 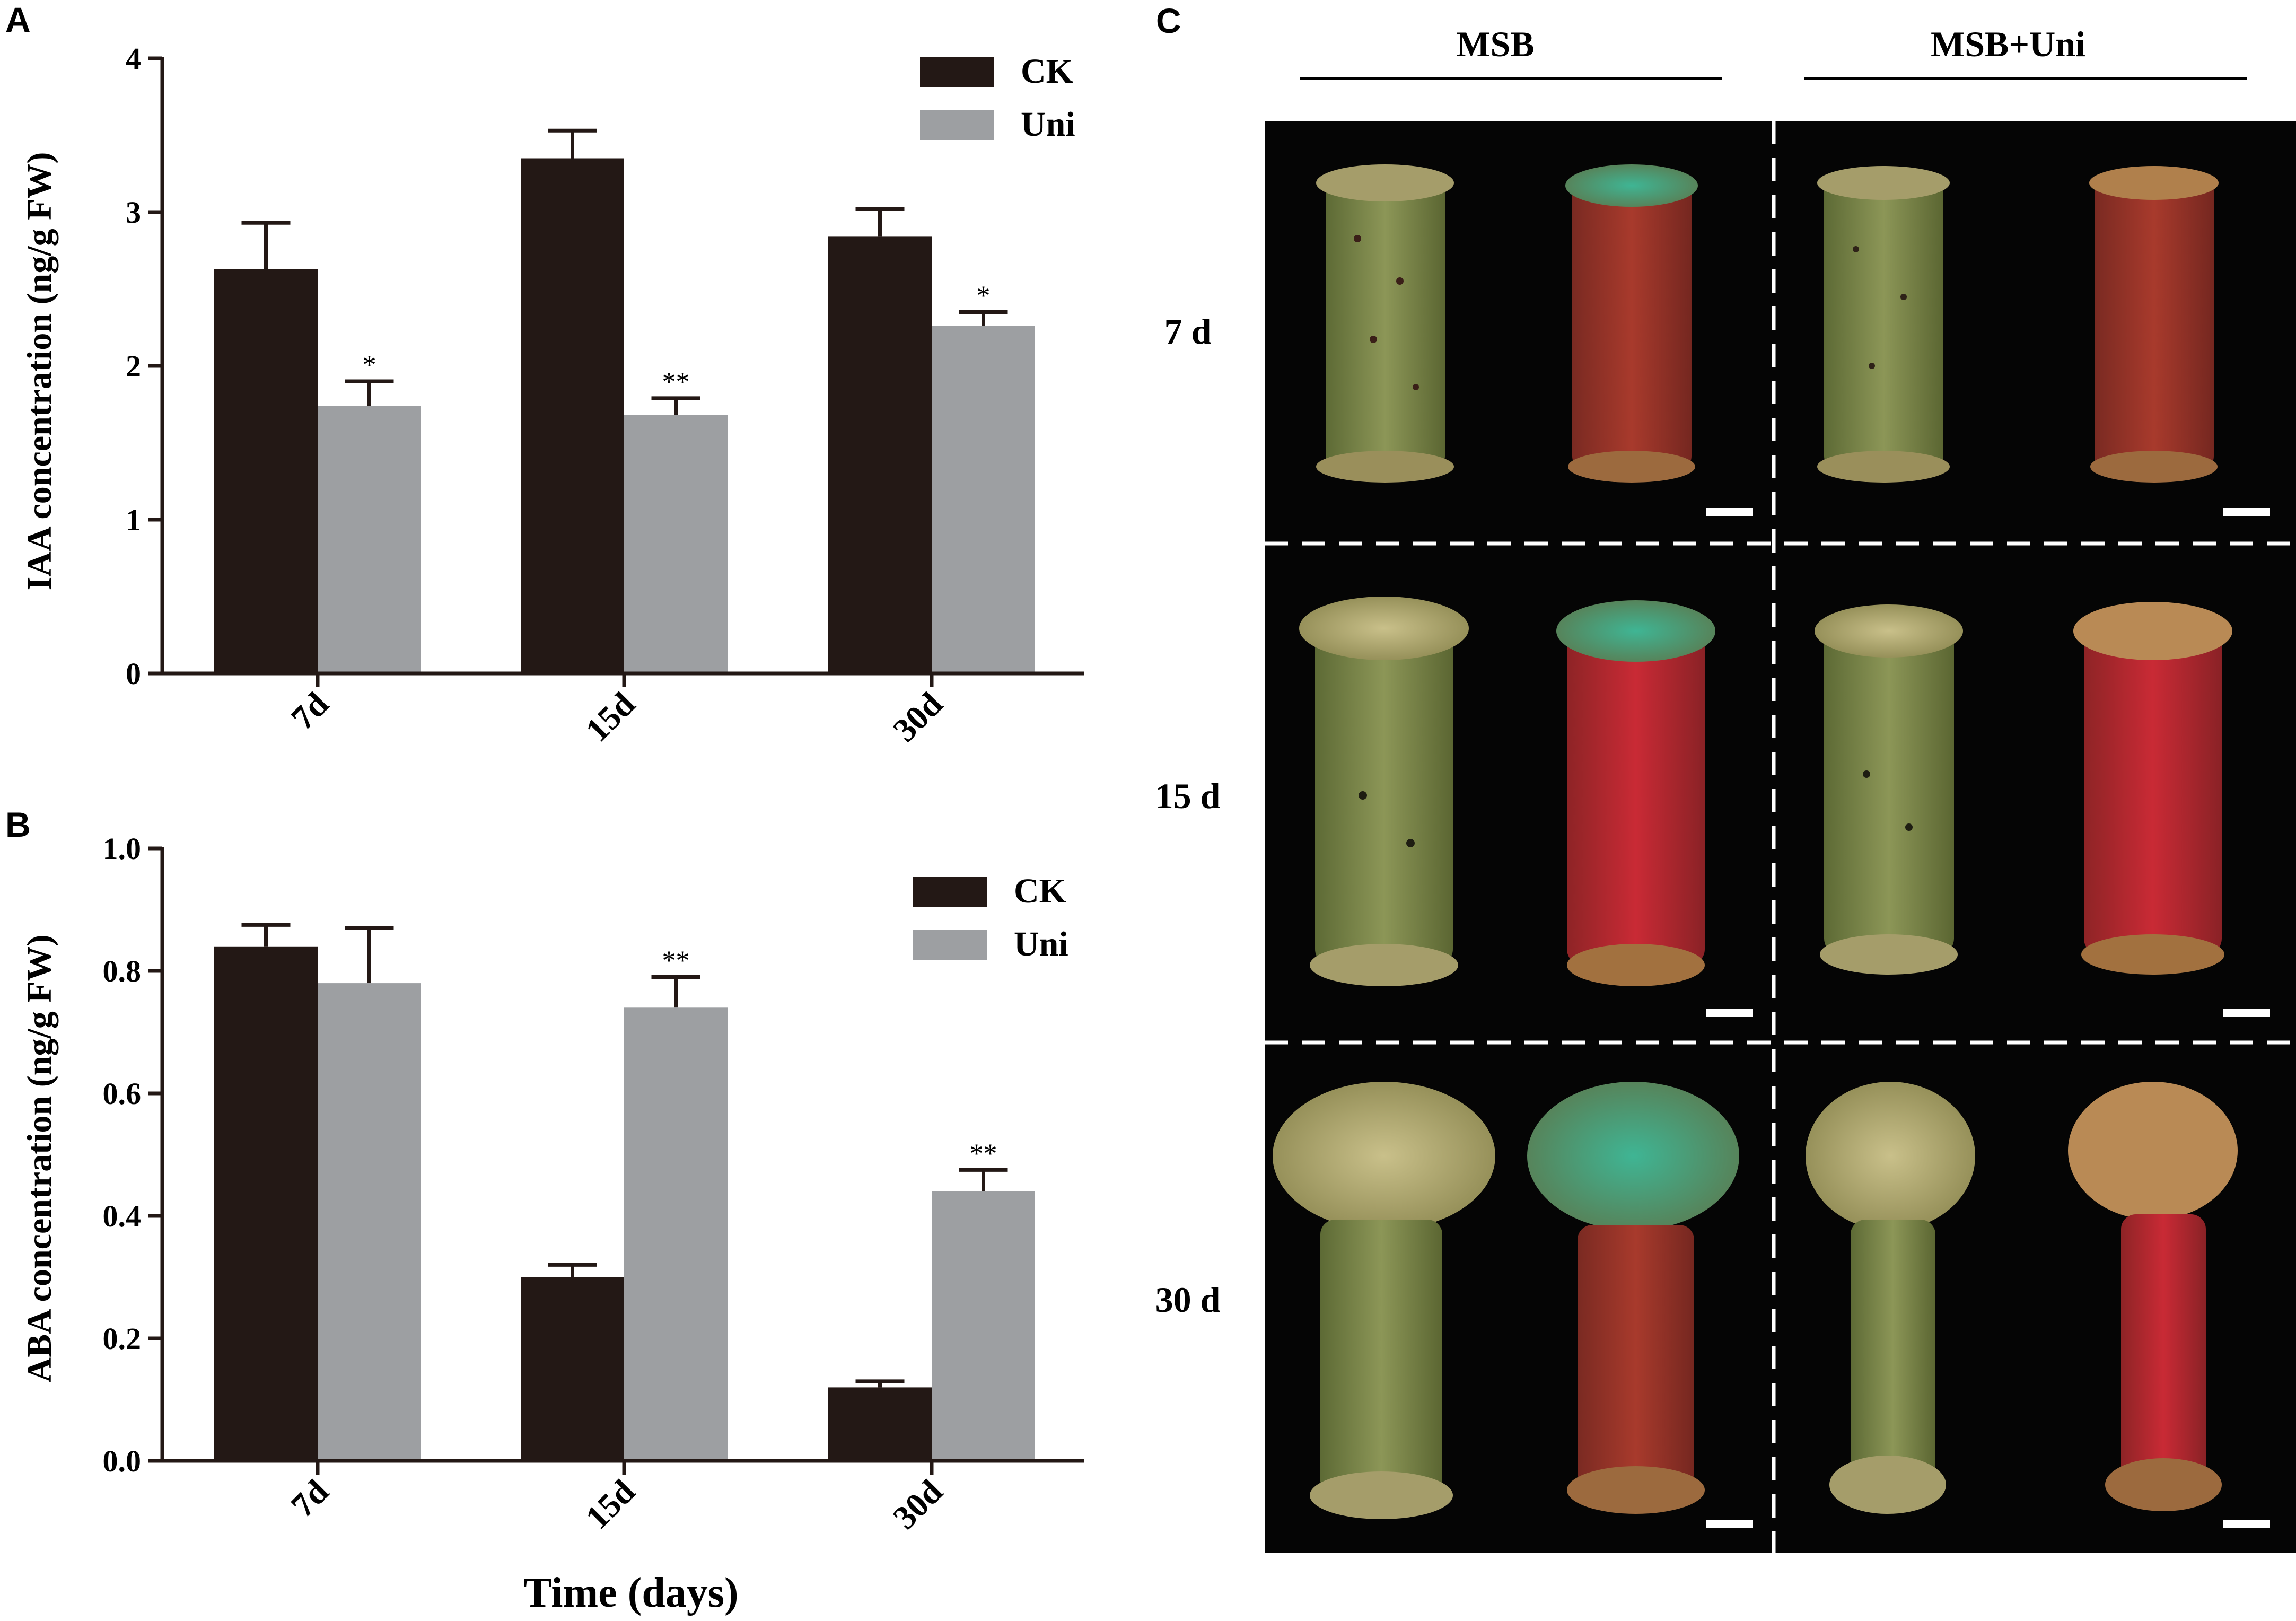 What do you see at coordinates (122, 1338) in the screenshot?
I see `y-tick-label: 0.2` at bounding box center [122, 1338].